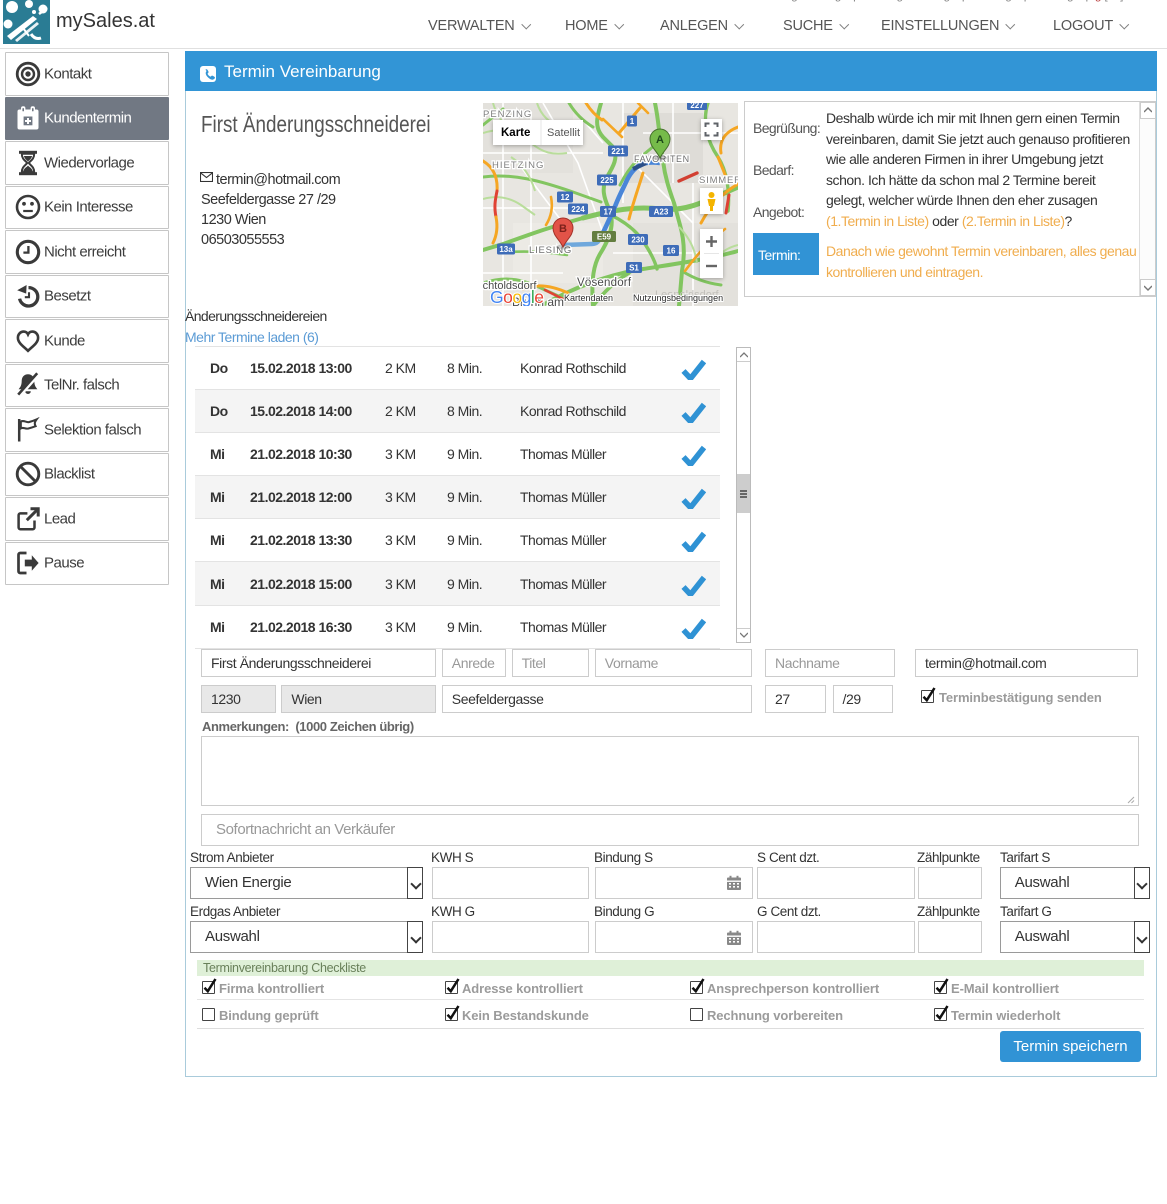 The image size is (1167, 1204). What do you see at coordinates (510, 286) in the screenshot?
I see `svg-text: rchtoldsdorf` at bounding box center [510, 286].